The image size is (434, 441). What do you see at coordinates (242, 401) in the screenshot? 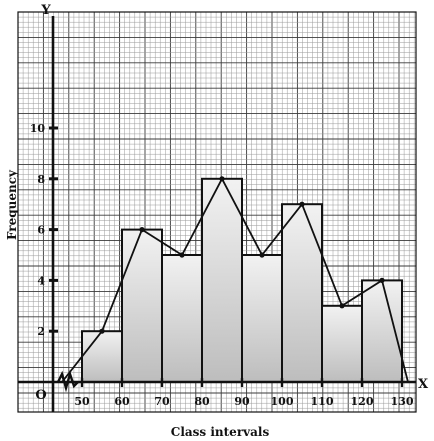
I see `x-tick-label: 90` at bounding box center [242, 401].